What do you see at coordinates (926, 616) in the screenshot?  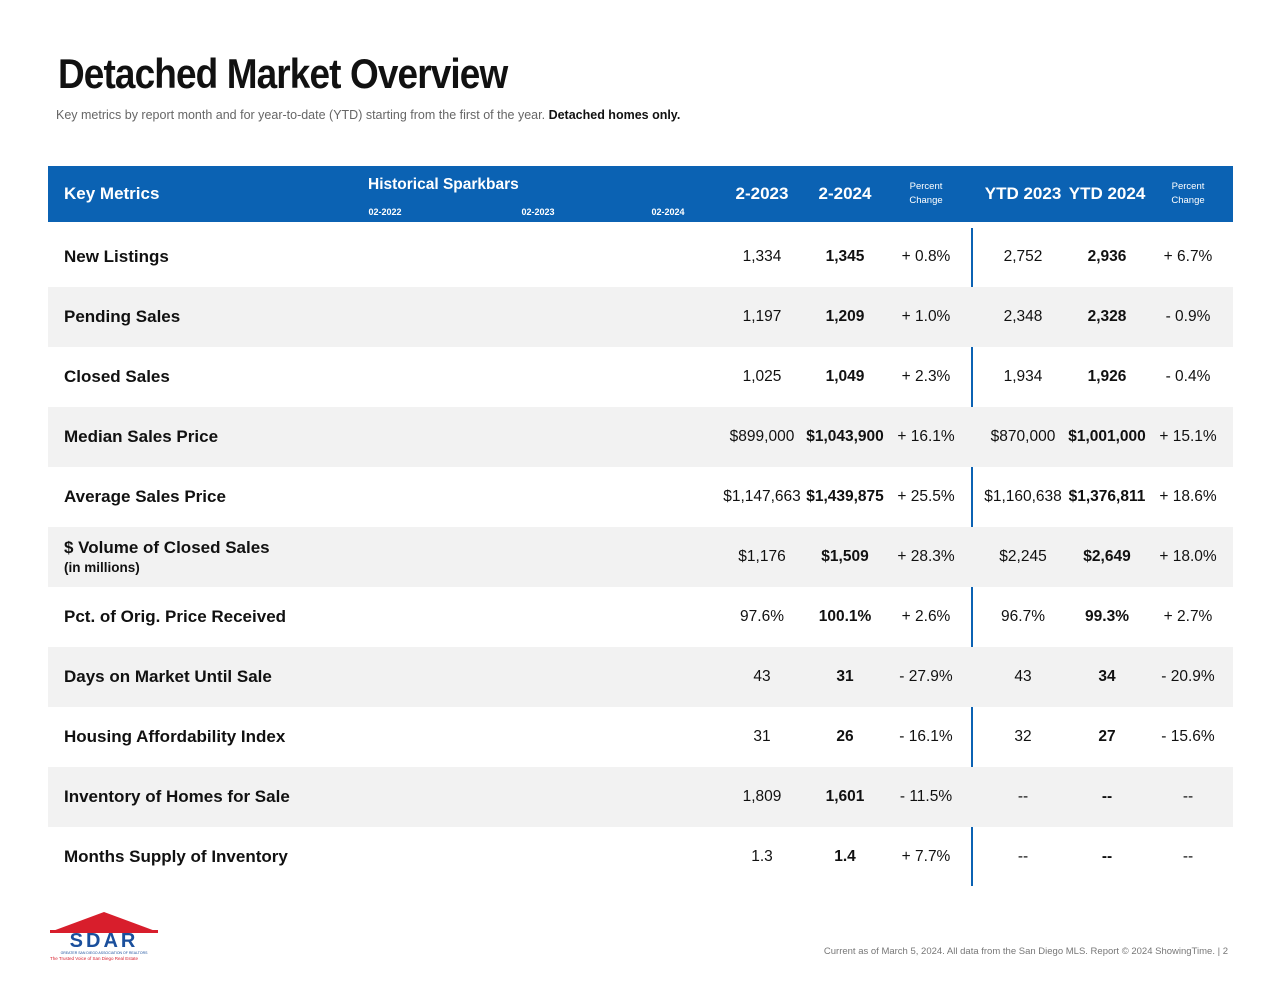 I see `cell: + 2.6%` at bounding box center [926, 616].